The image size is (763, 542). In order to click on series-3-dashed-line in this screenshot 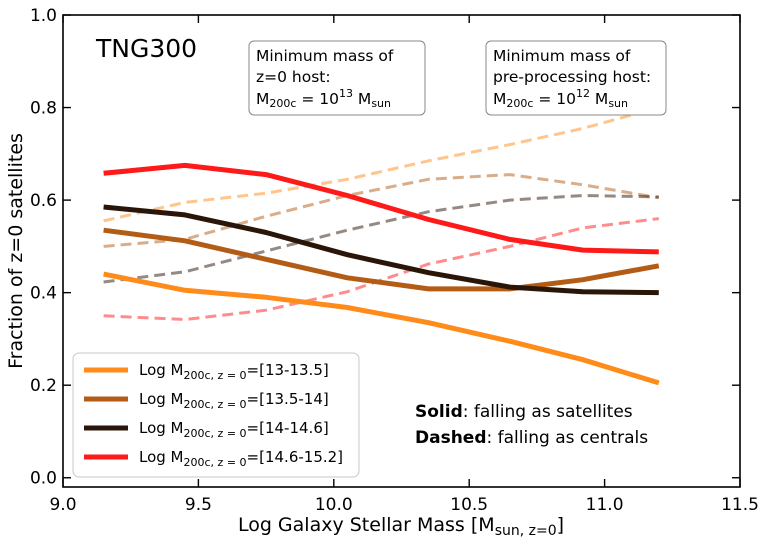, I will do `click(381, 269)`.